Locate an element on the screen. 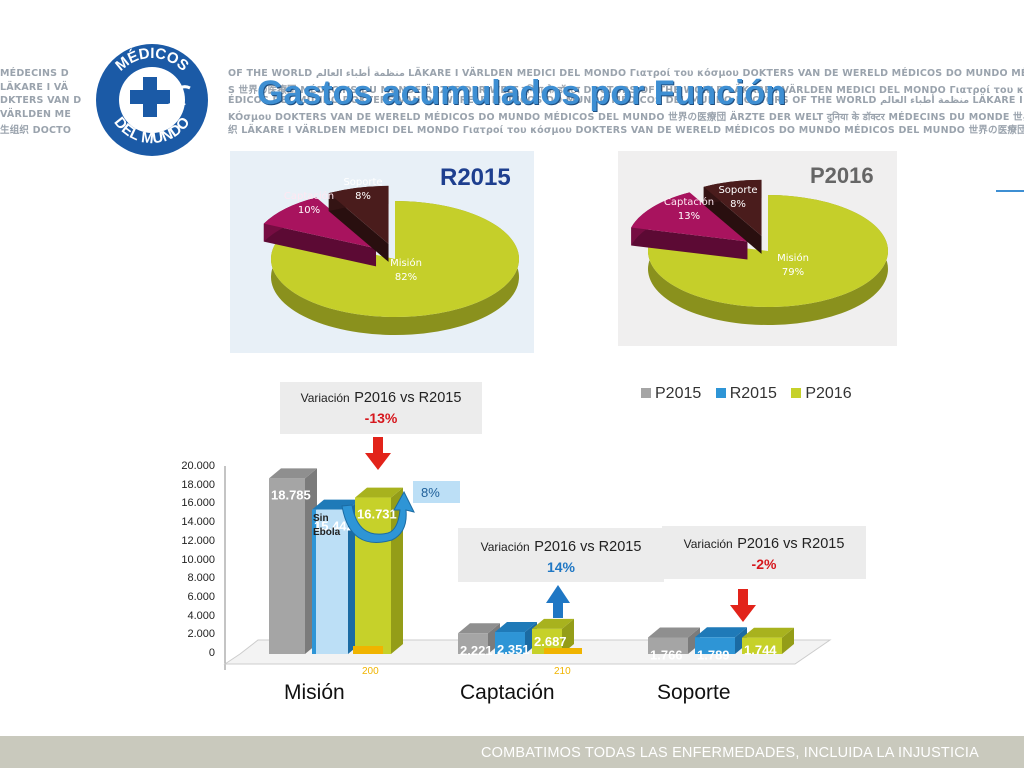 The width and height of the screenshot is (1024, 768). y-tick-label: 10.000 is located at coordinates (198, 559).